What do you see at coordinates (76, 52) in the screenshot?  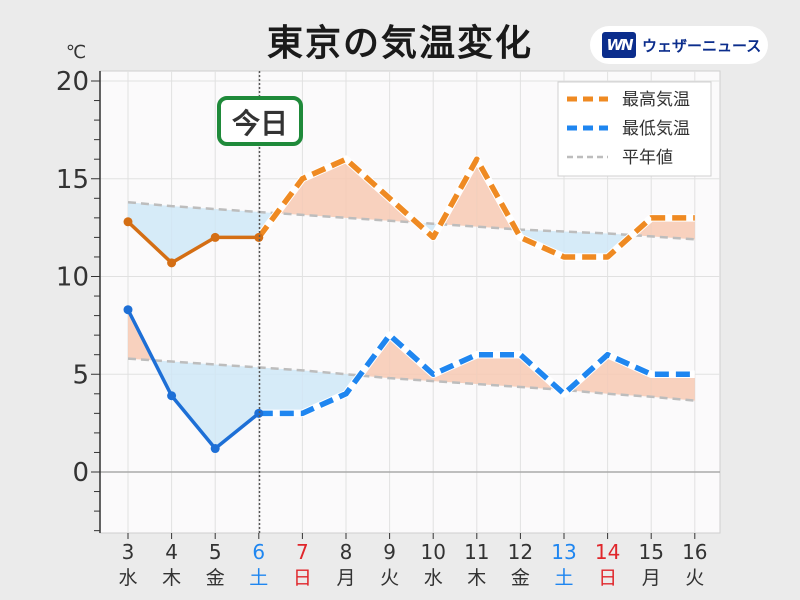 I see `y-axis-unit: ℃` at bounding box center [76, 52].